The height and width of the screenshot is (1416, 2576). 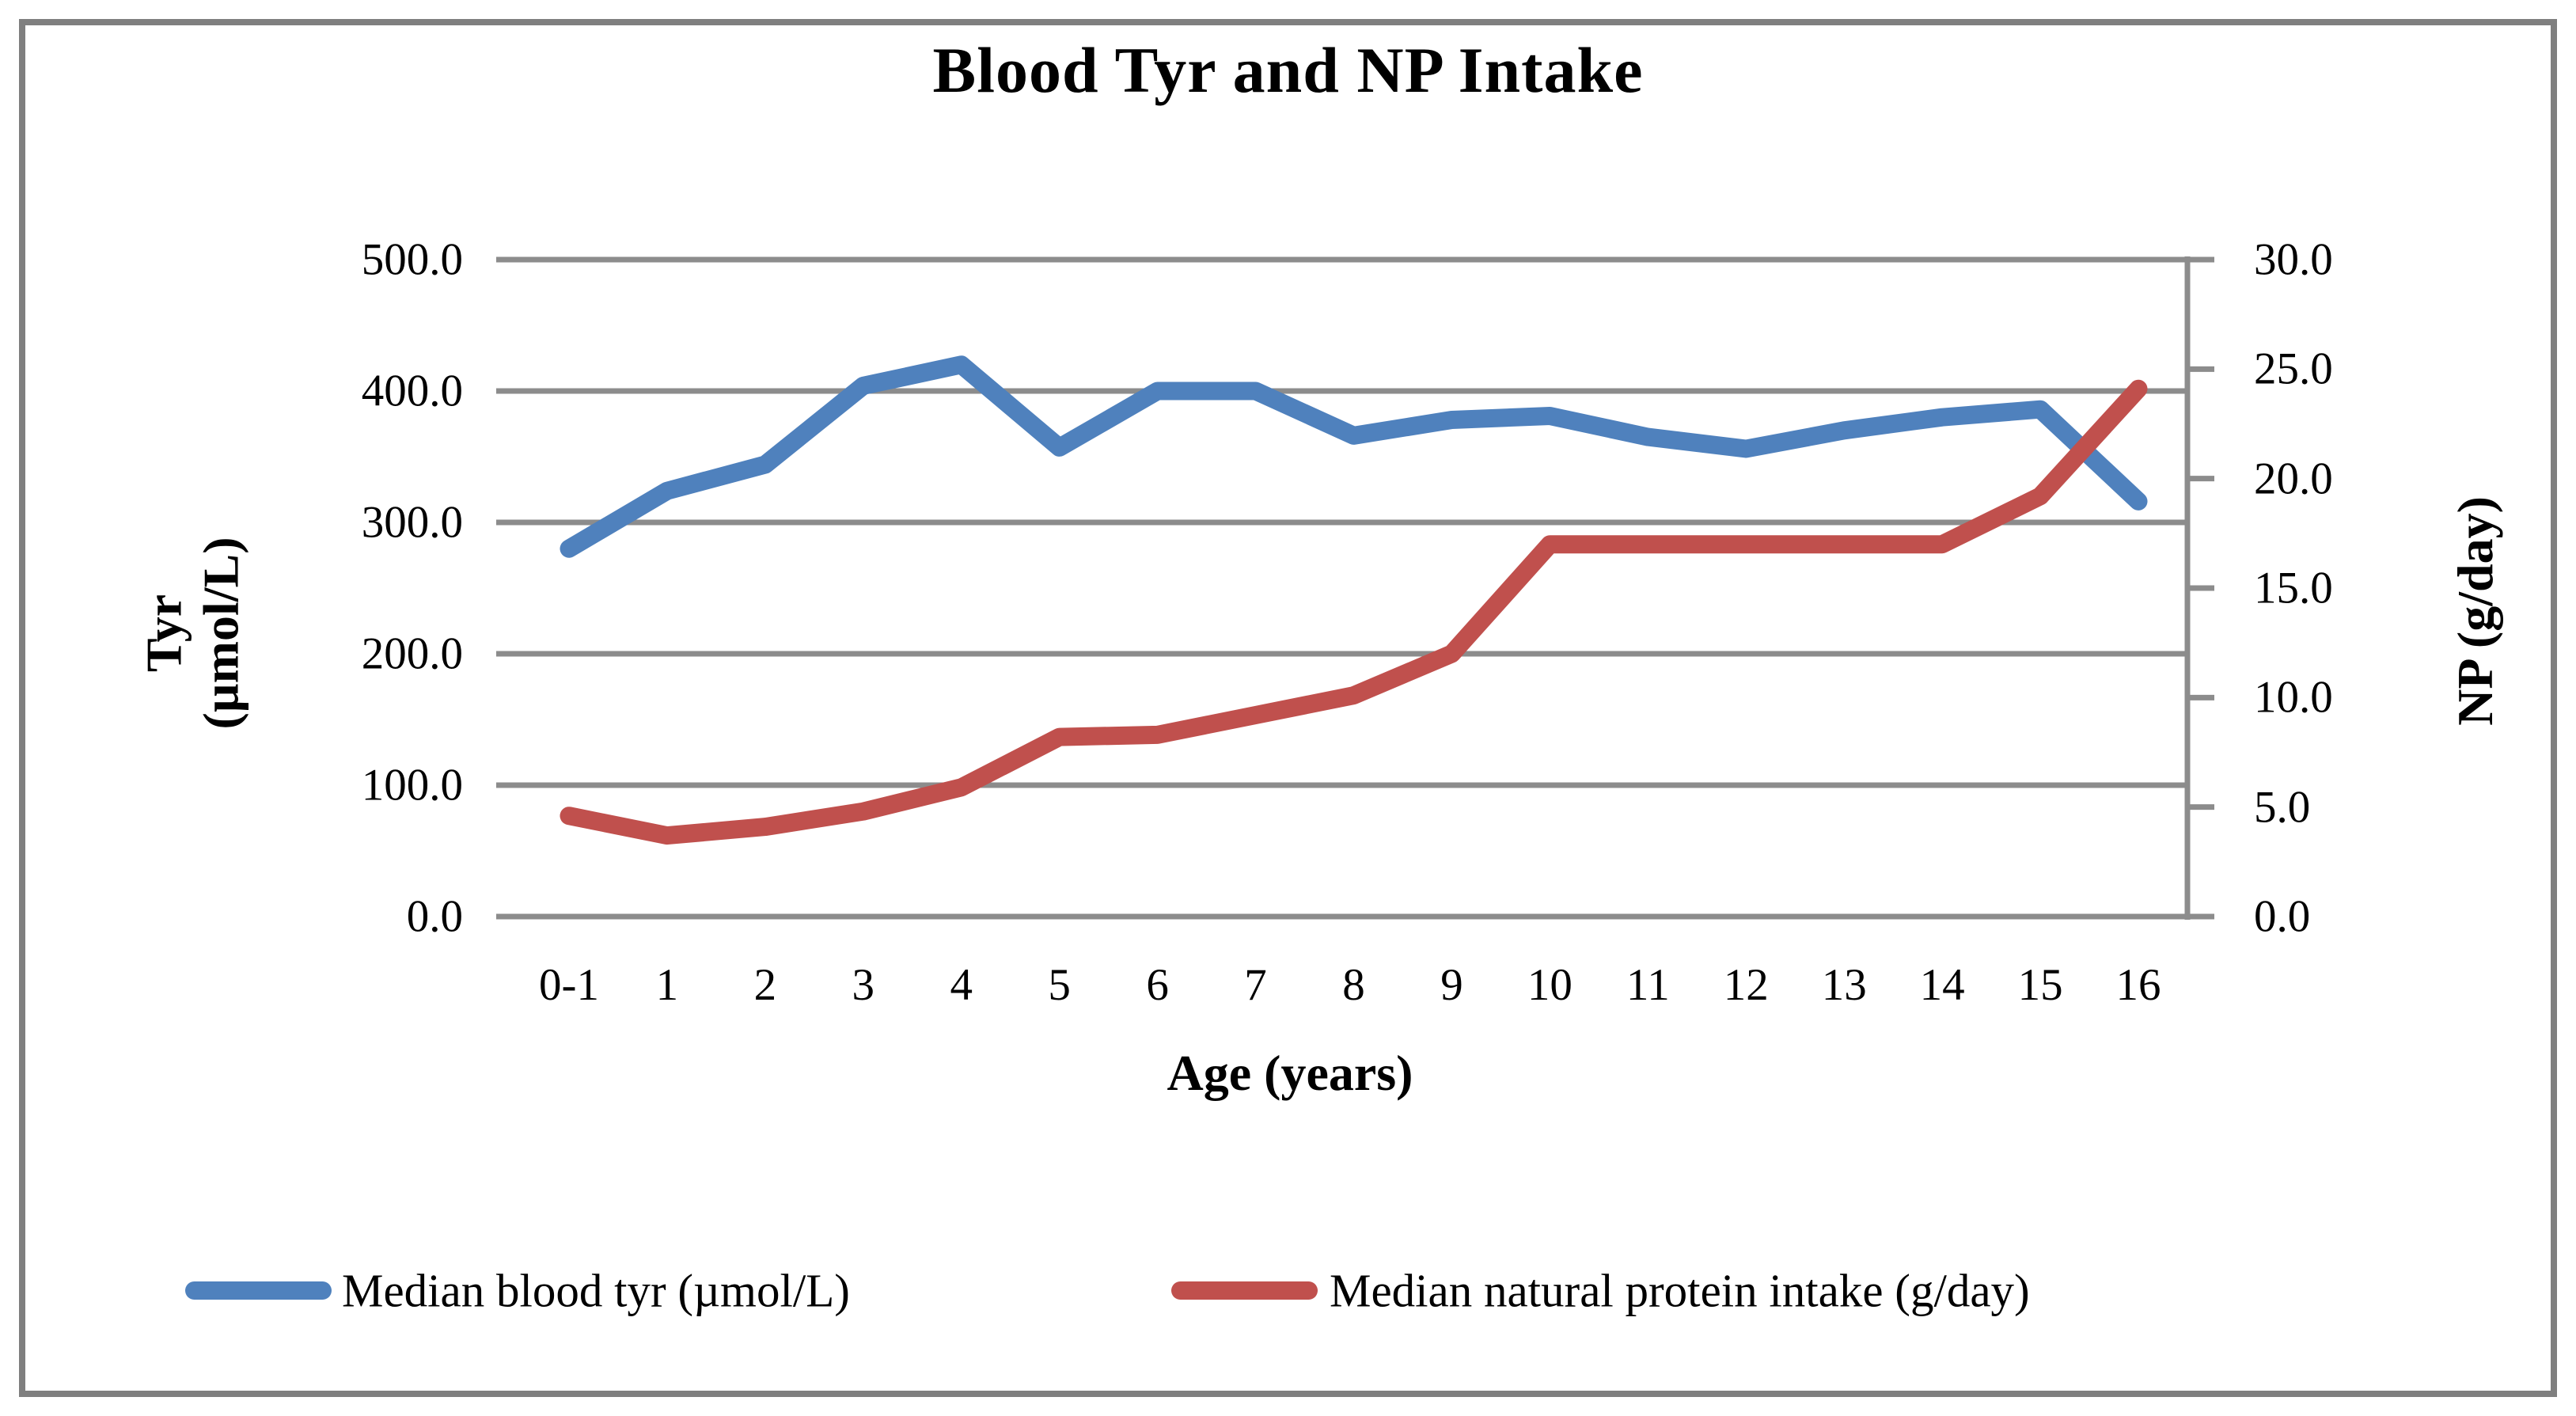 What do you see at coordinates (412, 522) in the screenshot?
I see `left-axis-tick-label: 300.0` at bounding box center [412, 522].